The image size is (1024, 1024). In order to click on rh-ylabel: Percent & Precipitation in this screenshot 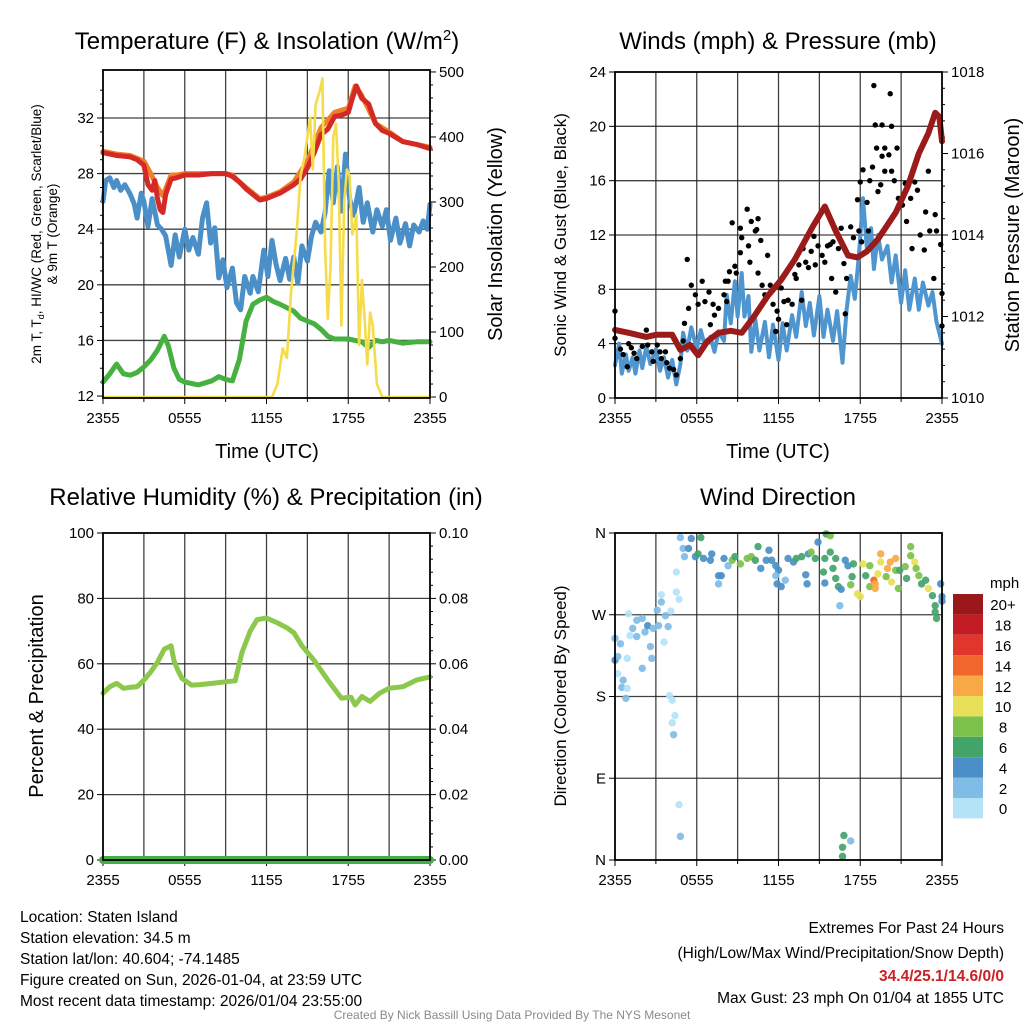, I will do `click(37, 695)`.